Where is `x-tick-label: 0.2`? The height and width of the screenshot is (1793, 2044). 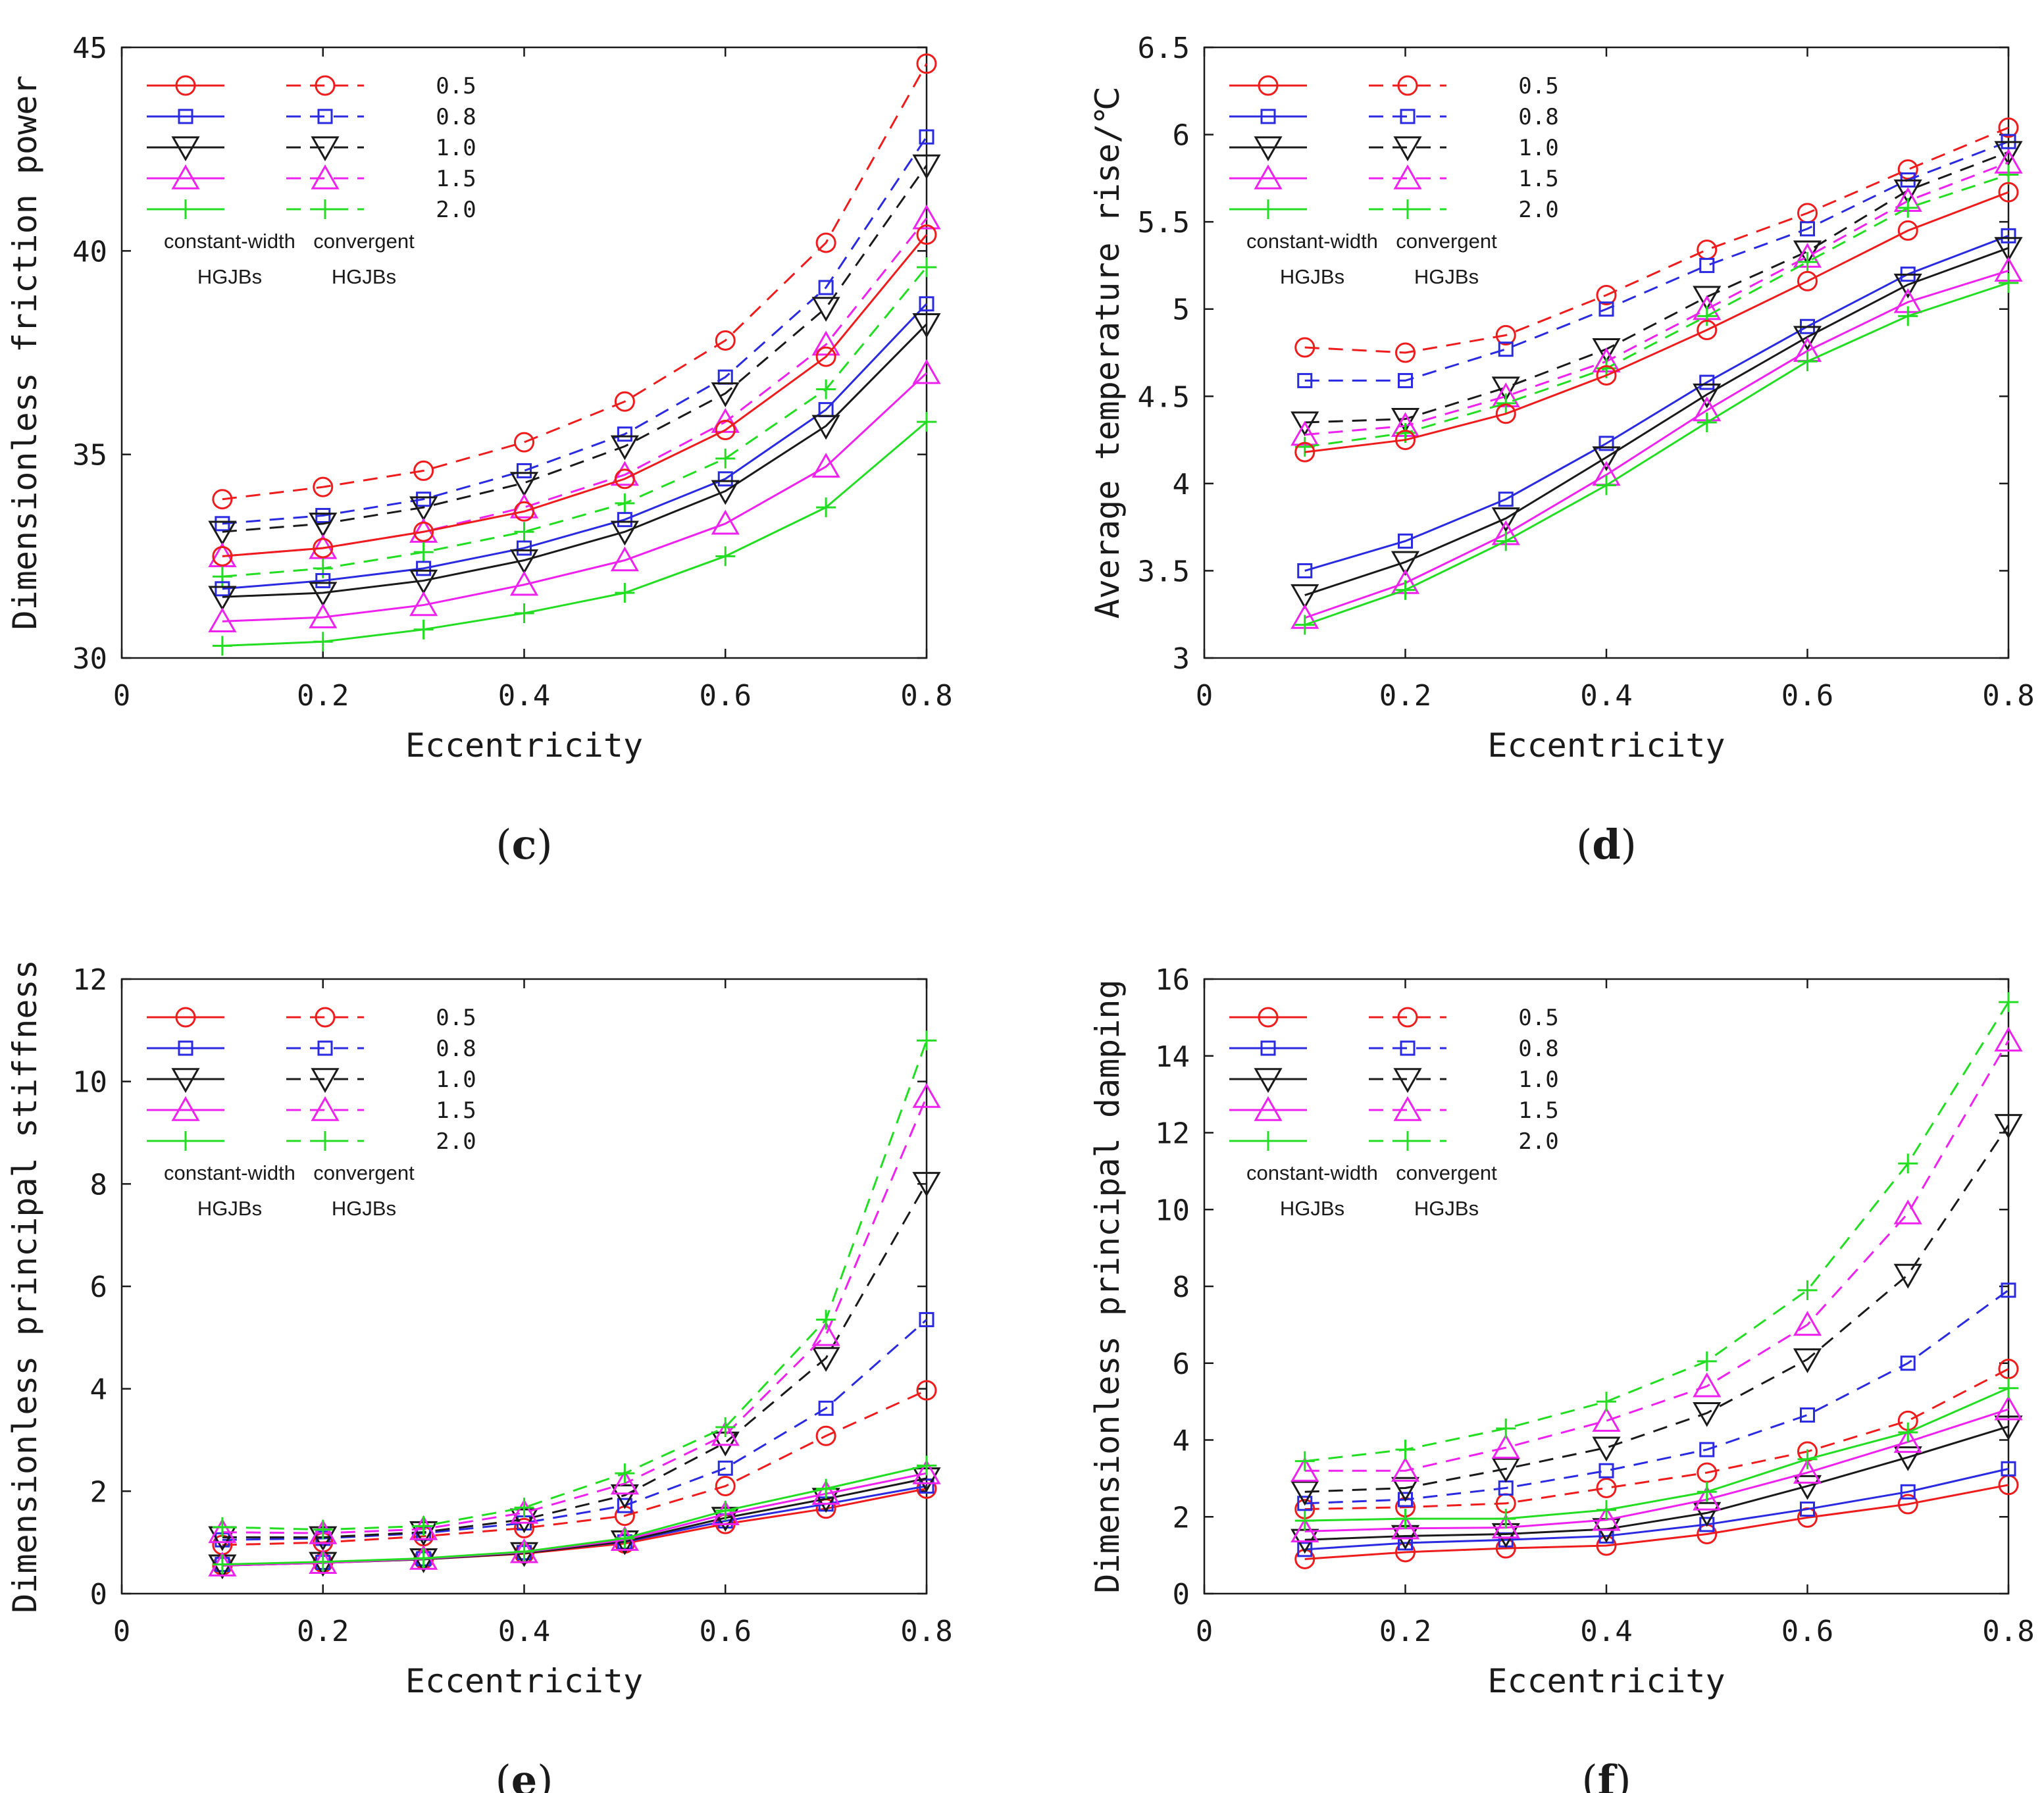
x-tick-label: 0.2 is located at coordinates (323, 1632).